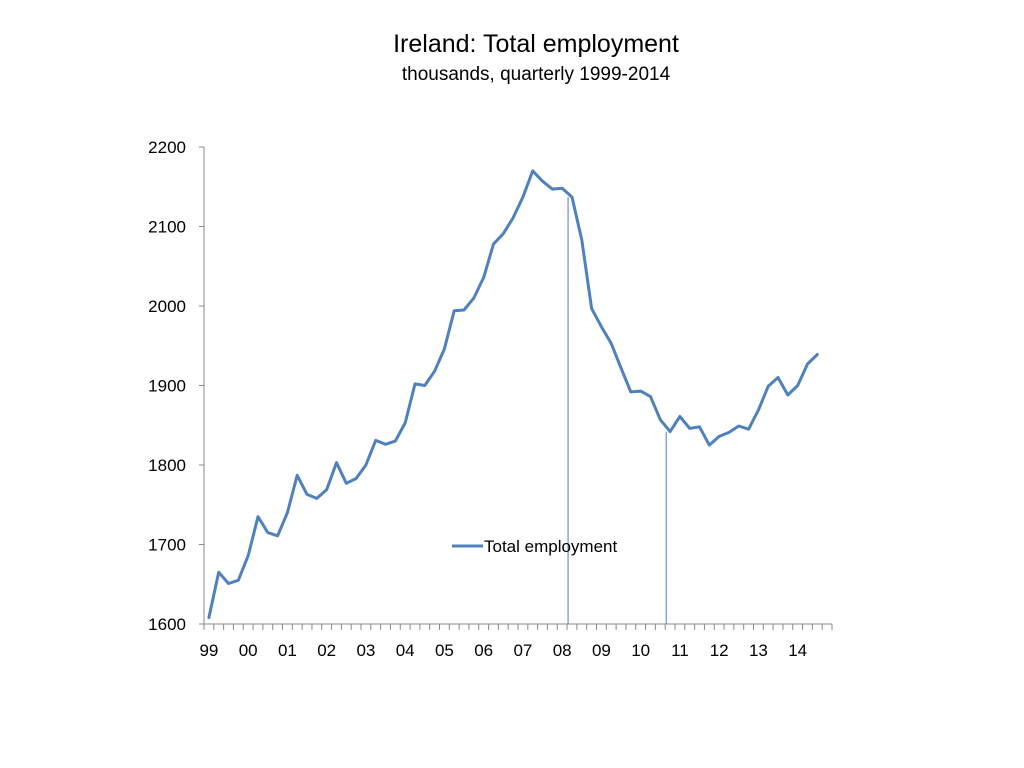 The height and width of the screenshot is (768, 1024). I want to click on x-tick-label: 13, so click(758, 650).